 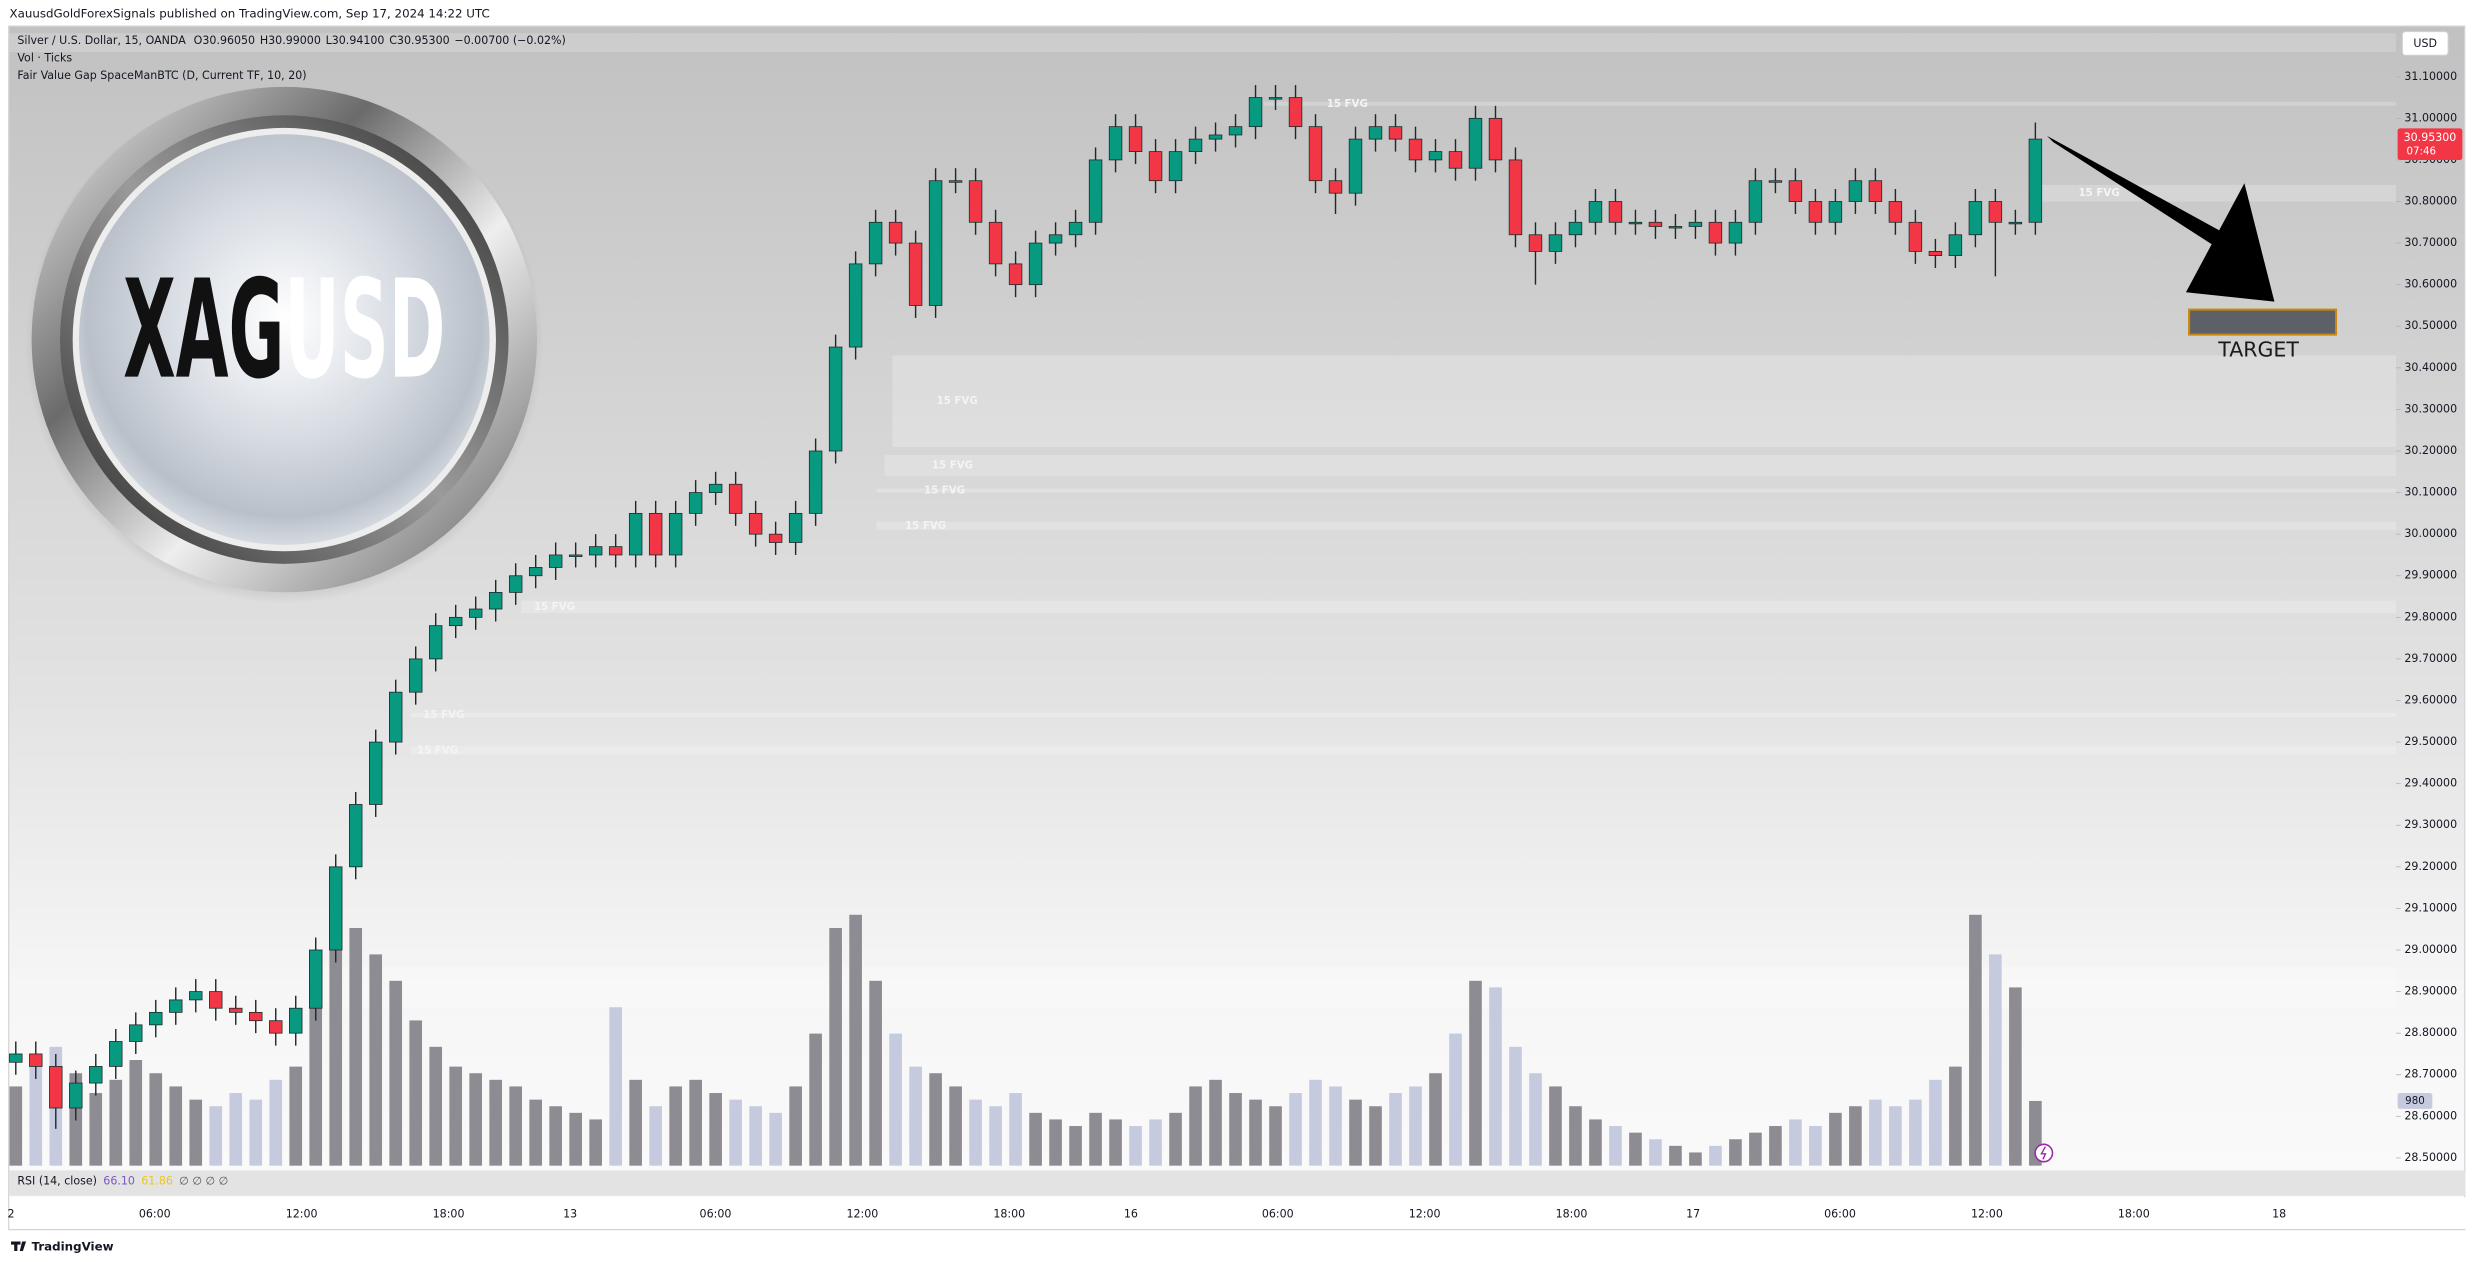 I want to click on y-tick-label: 28.70000, so click(x=2430, y=1074).